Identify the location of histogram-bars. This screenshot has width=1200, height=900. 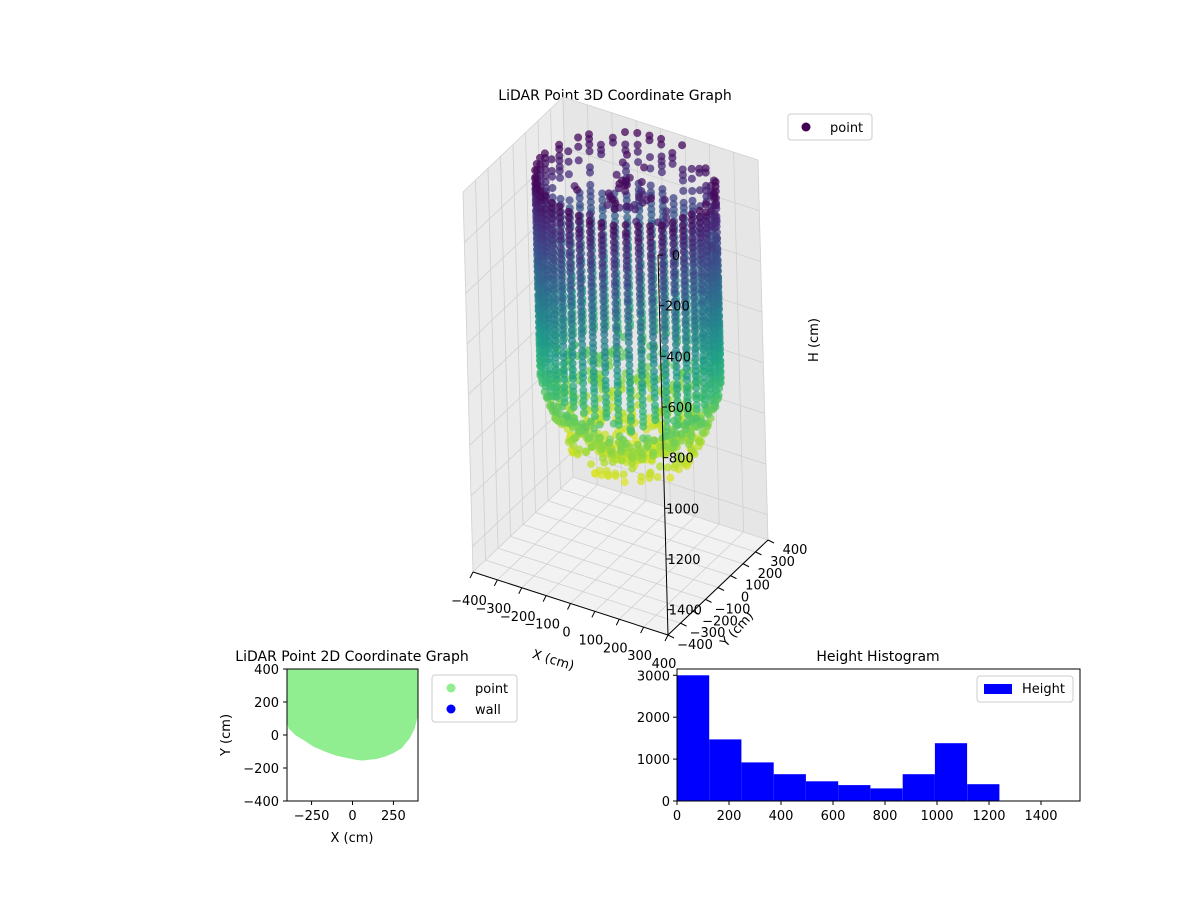
(838, 738).